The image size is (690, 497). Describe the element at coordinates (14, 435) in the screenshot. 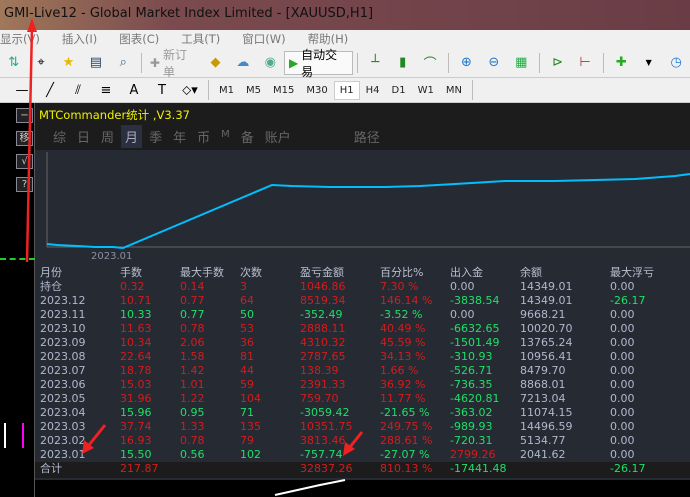

I see `candles` at that location.